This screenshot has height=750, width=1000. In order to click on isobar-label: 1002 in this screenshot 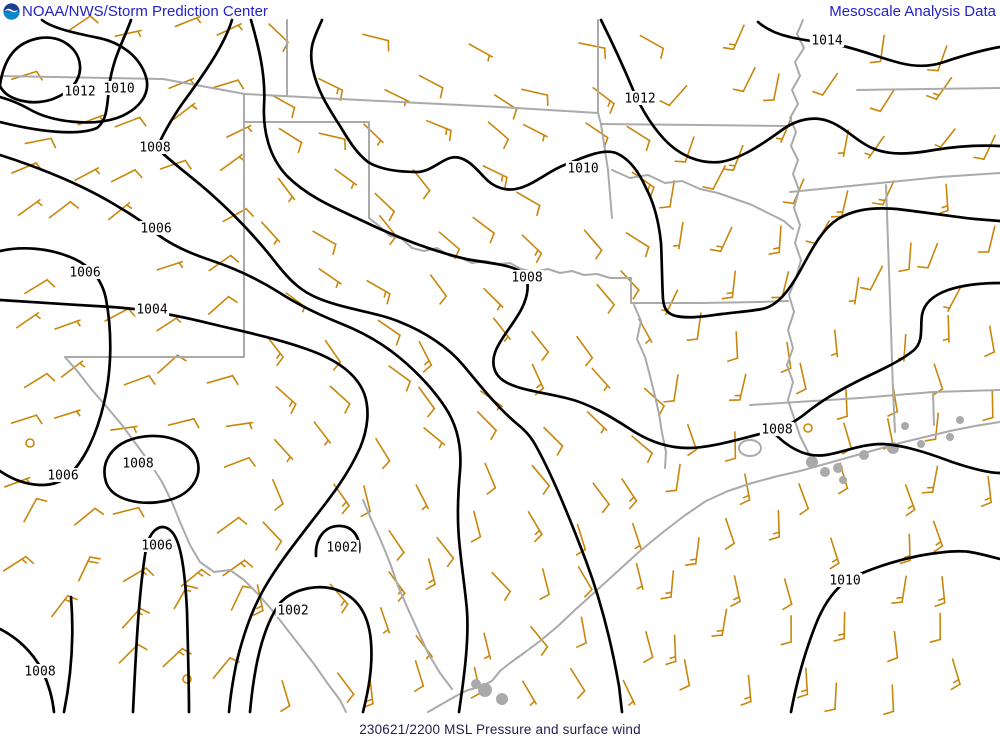, I will do `click(341, 548)`.